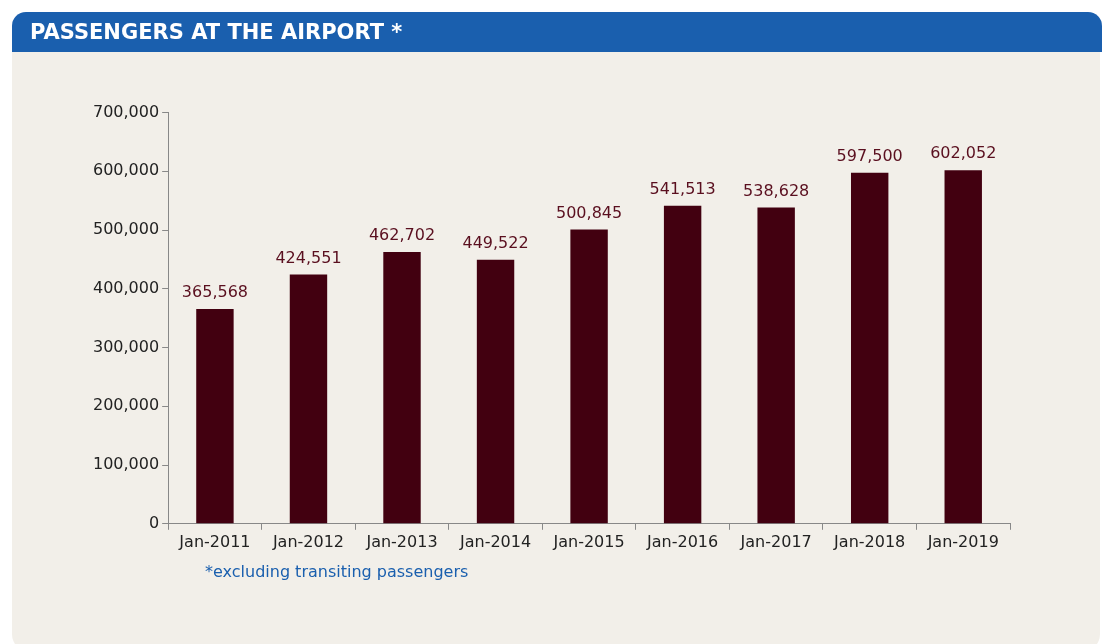  Describe the element at coordinates (126, 287) in the screenshot. I see `y-tick-label: 400,000` at that location.